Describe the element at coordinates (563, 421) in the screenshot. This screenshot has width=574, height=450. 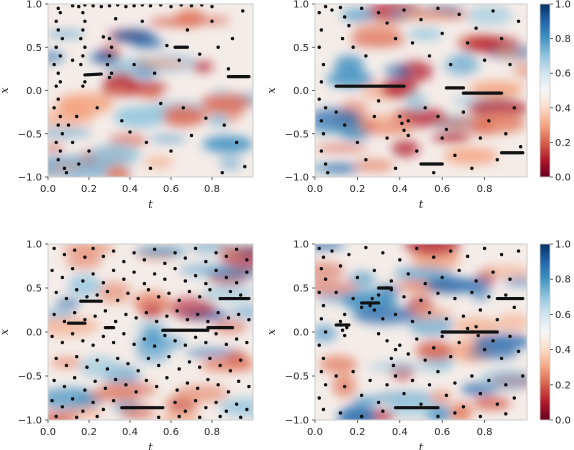
I see `colorbar-tick-label: 0.0` at that location.